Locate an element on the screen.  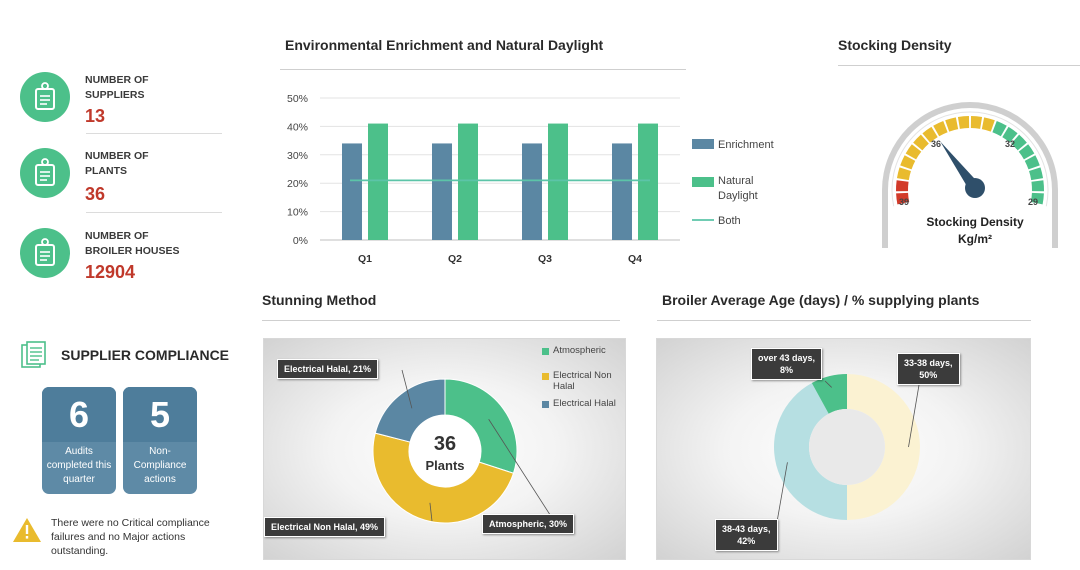
center-value: 36 is located at coordinates (445, 444).